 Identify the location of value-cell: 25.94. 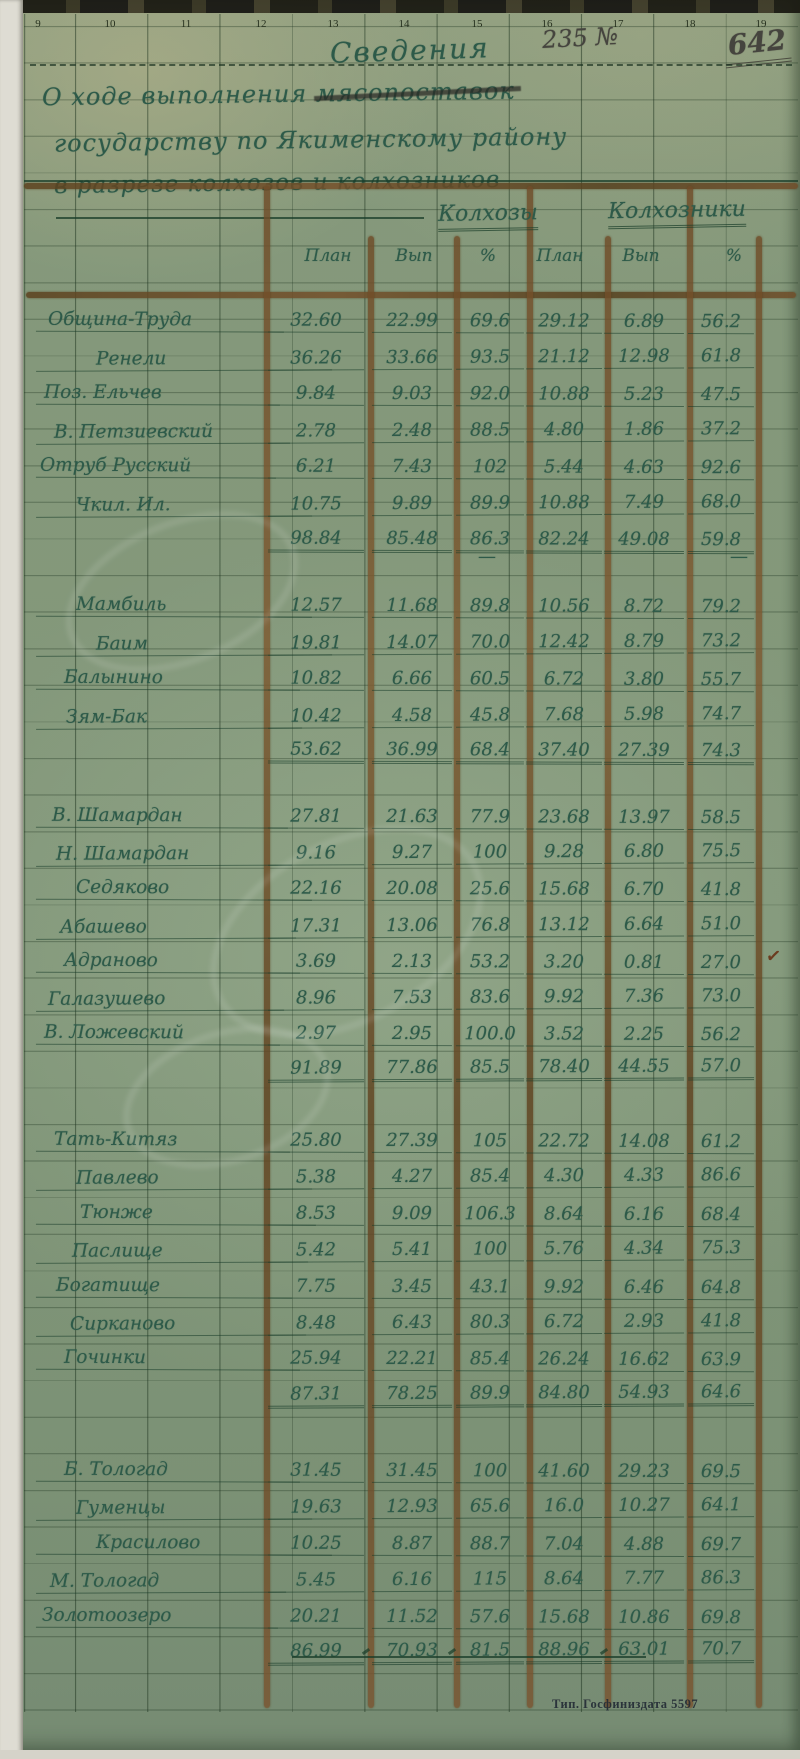
(316, 1359).